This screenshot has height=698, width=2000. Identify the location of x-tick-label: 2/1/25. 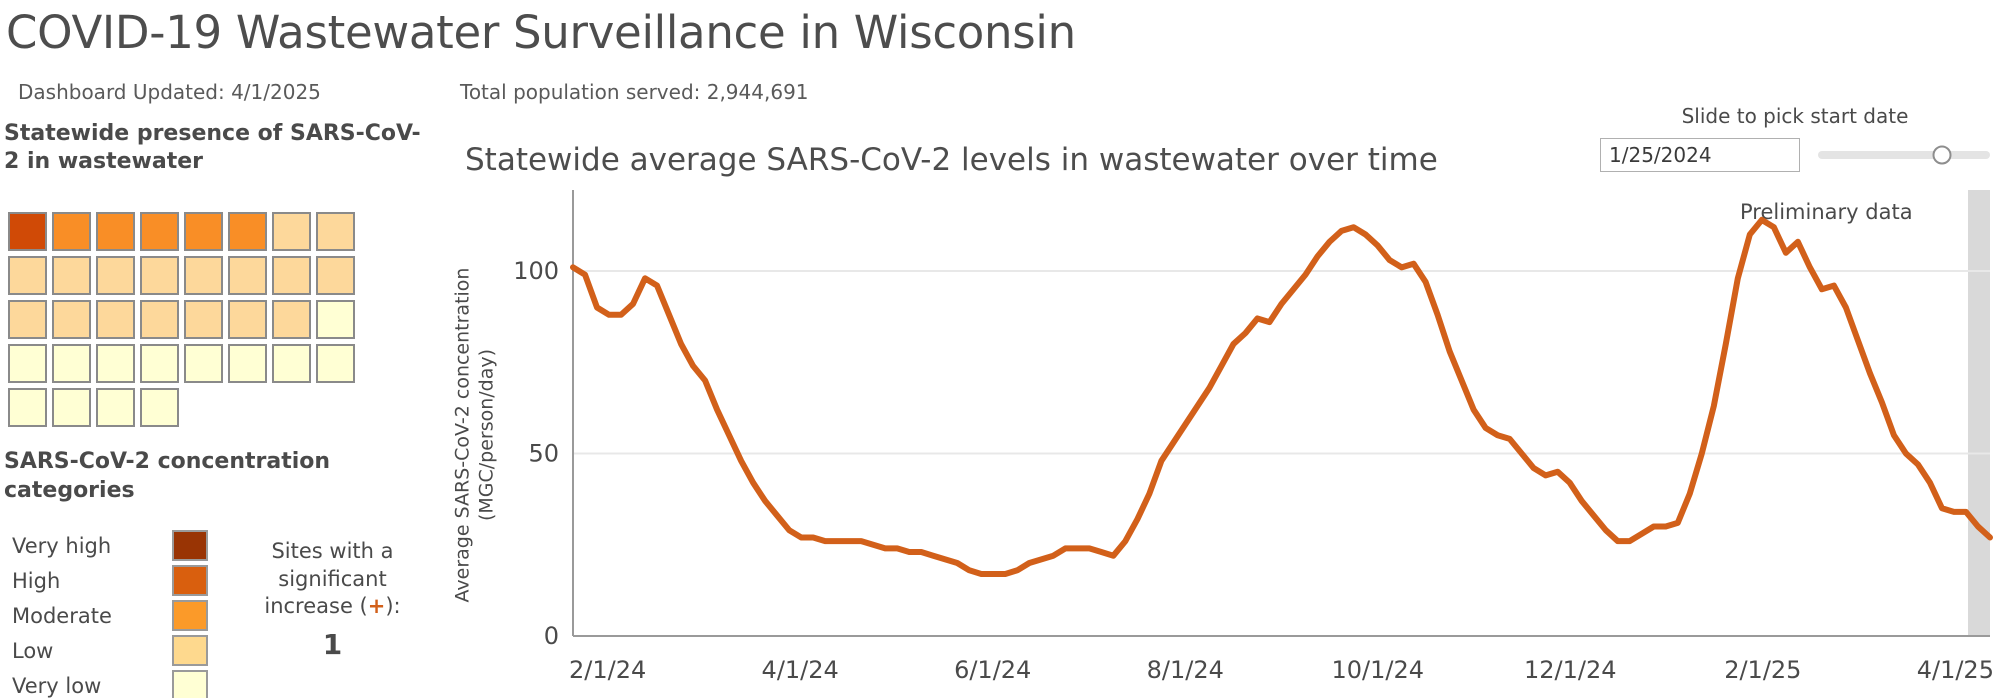
(1762, 670).